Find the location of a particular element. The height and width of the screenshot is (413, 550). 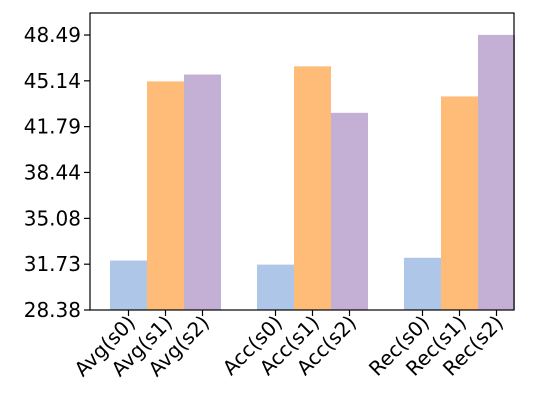

y-tick-label: 38.44 is located at coordinates (52, 172).